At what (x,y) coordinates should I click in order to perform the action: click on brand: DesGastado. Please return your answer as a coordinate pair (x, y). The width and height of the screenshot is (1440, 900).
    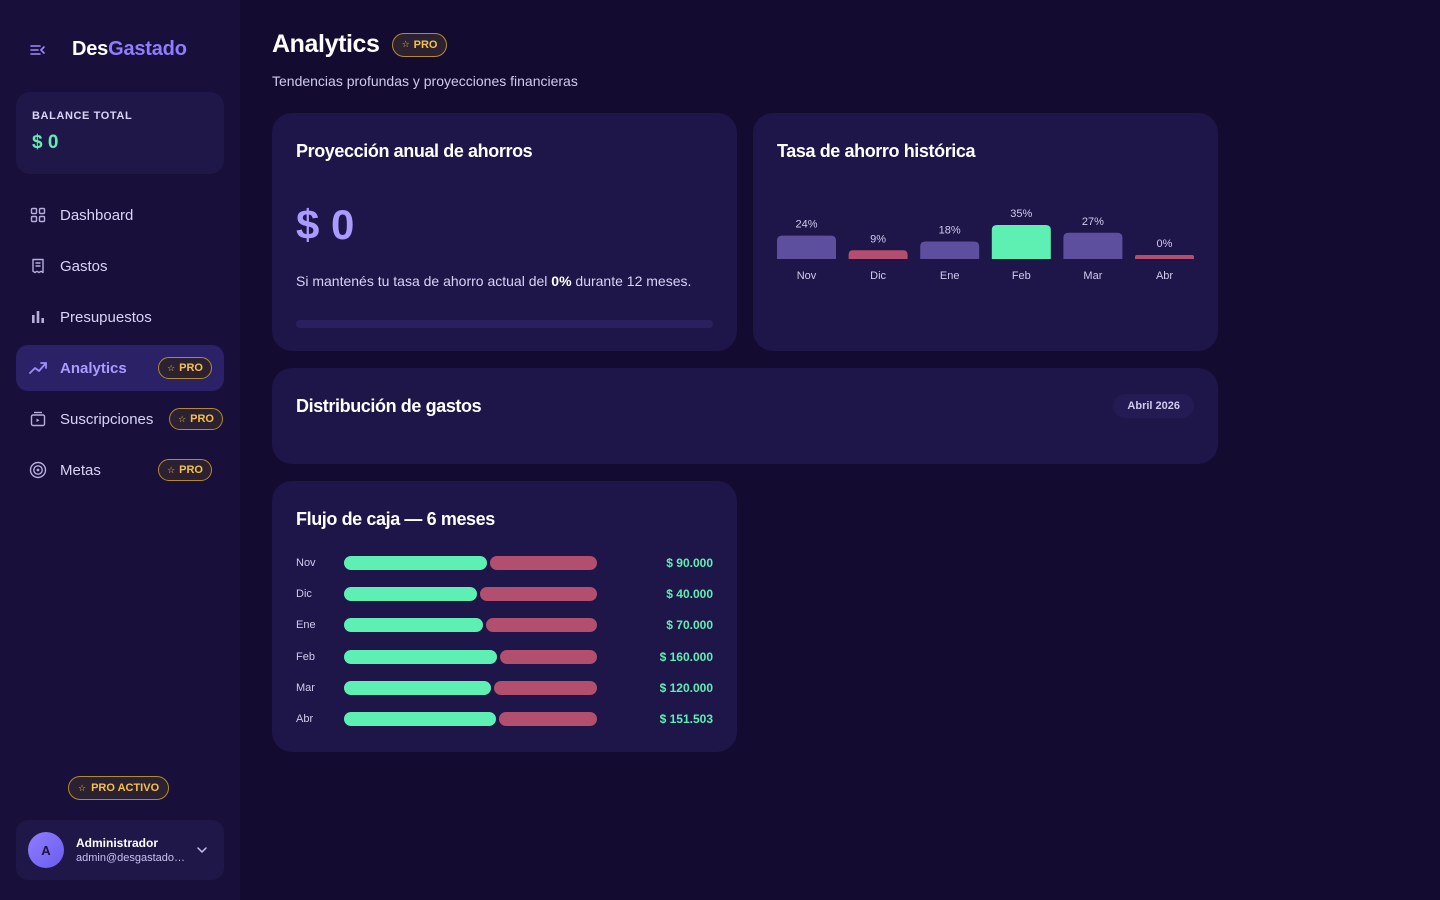
    Looking at the image, I should click on (108, 49).